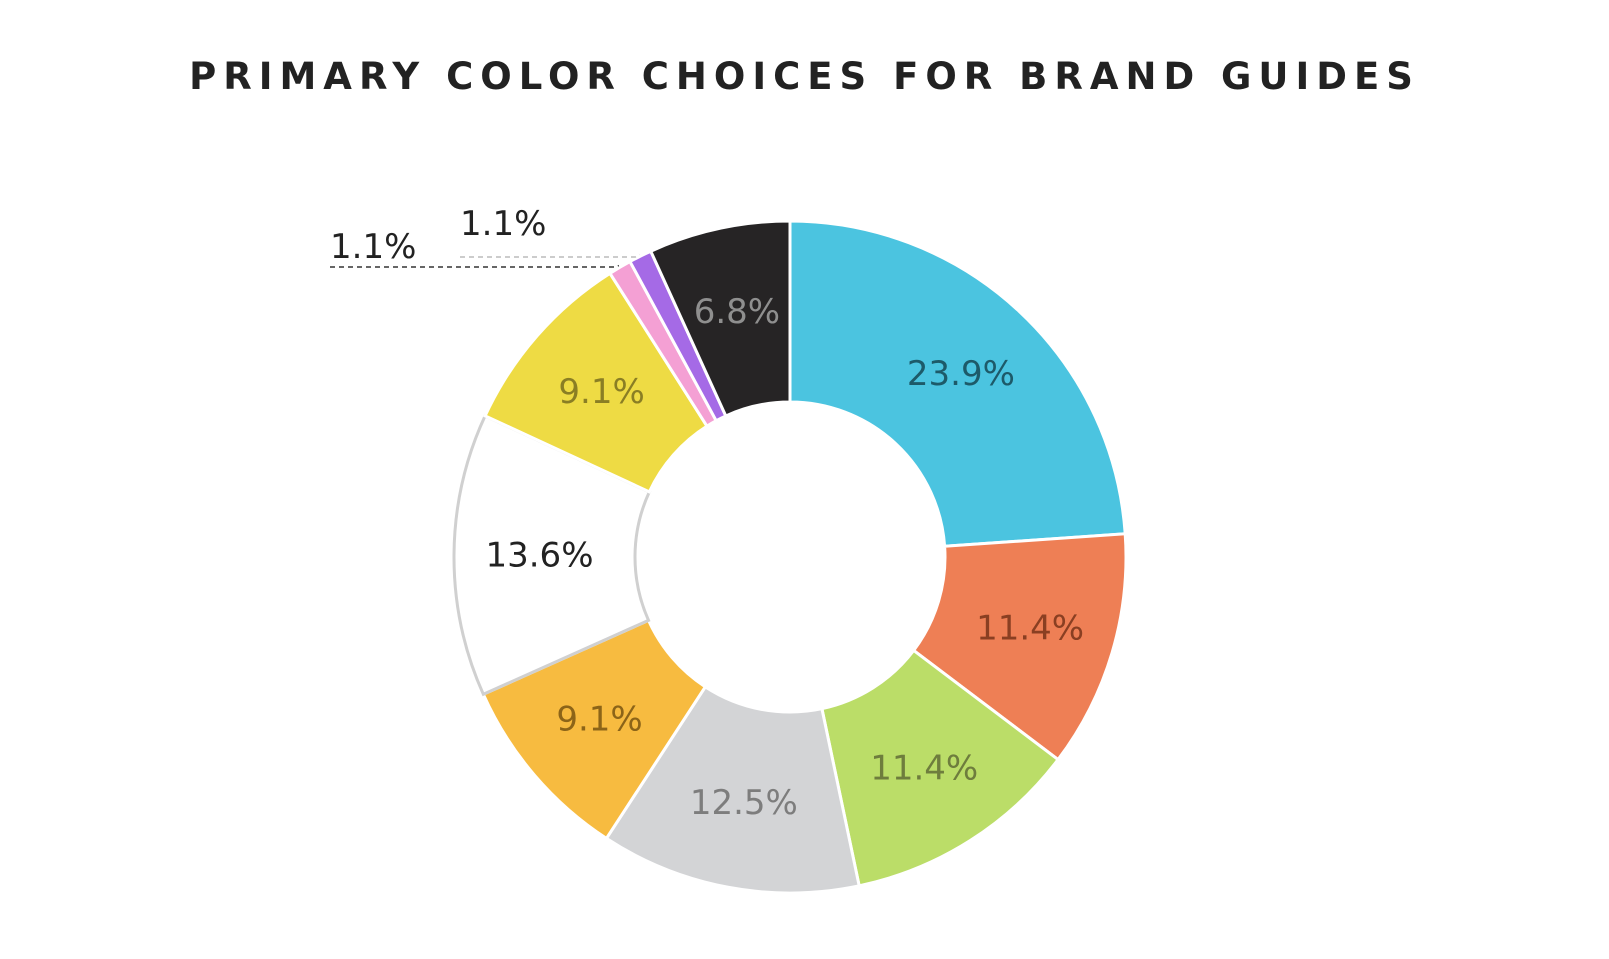 This screenshot has width=1609, height=959. What do you see at coordinates (961, 374) in the screenshot?
I see `data-label: 23.9%` at bounding box center [961, 374].